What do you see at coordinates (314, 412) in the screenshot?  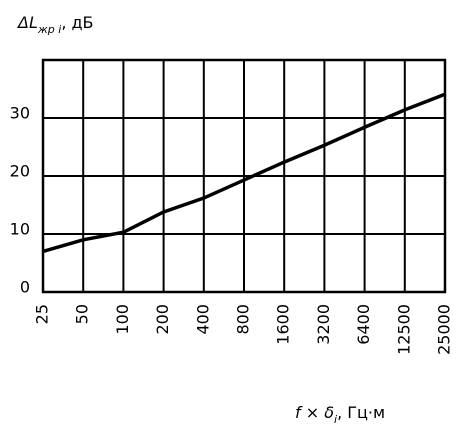 I see `x-title-main: f × δ` at bounding box center [314, 412].